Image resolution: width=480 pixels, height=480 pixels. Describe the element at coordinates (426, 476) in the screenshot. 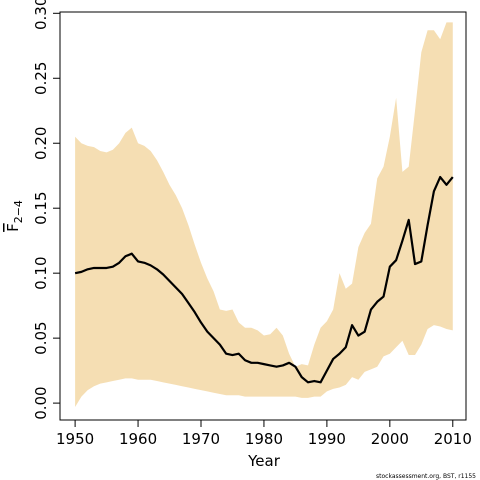

I see `footer: stockassessment.org, BST, r1155` at that location.